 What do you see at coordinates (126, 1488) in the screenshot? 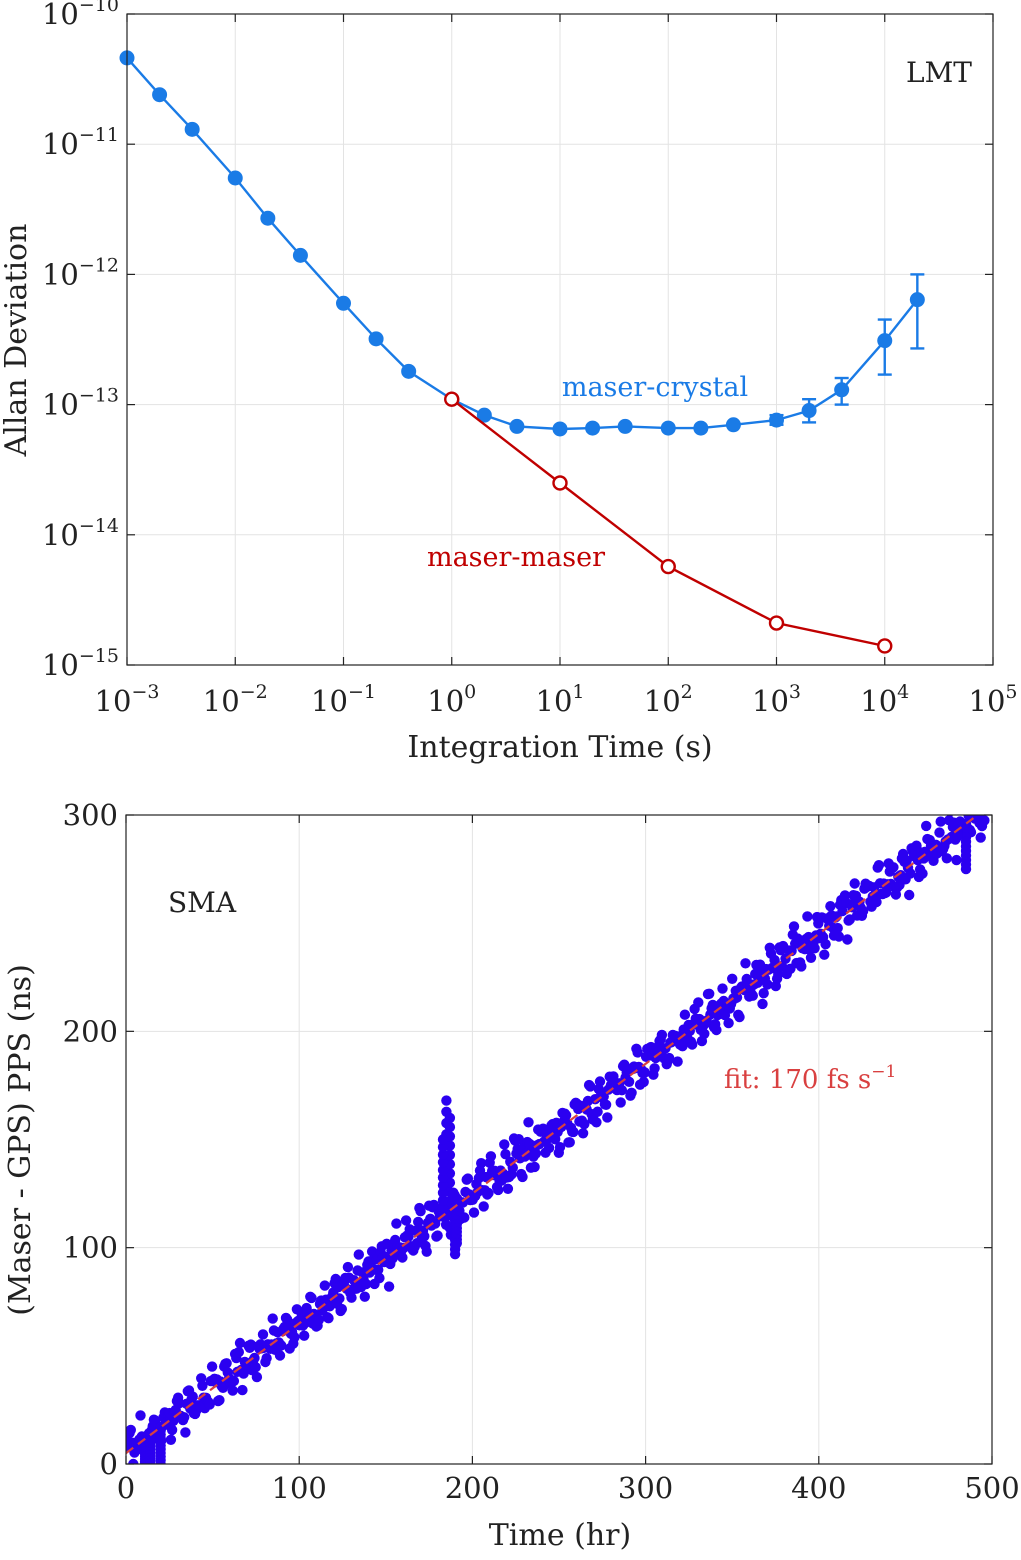
I see `sma-x-tick-label: 0` at bounding box center [126, 1488].